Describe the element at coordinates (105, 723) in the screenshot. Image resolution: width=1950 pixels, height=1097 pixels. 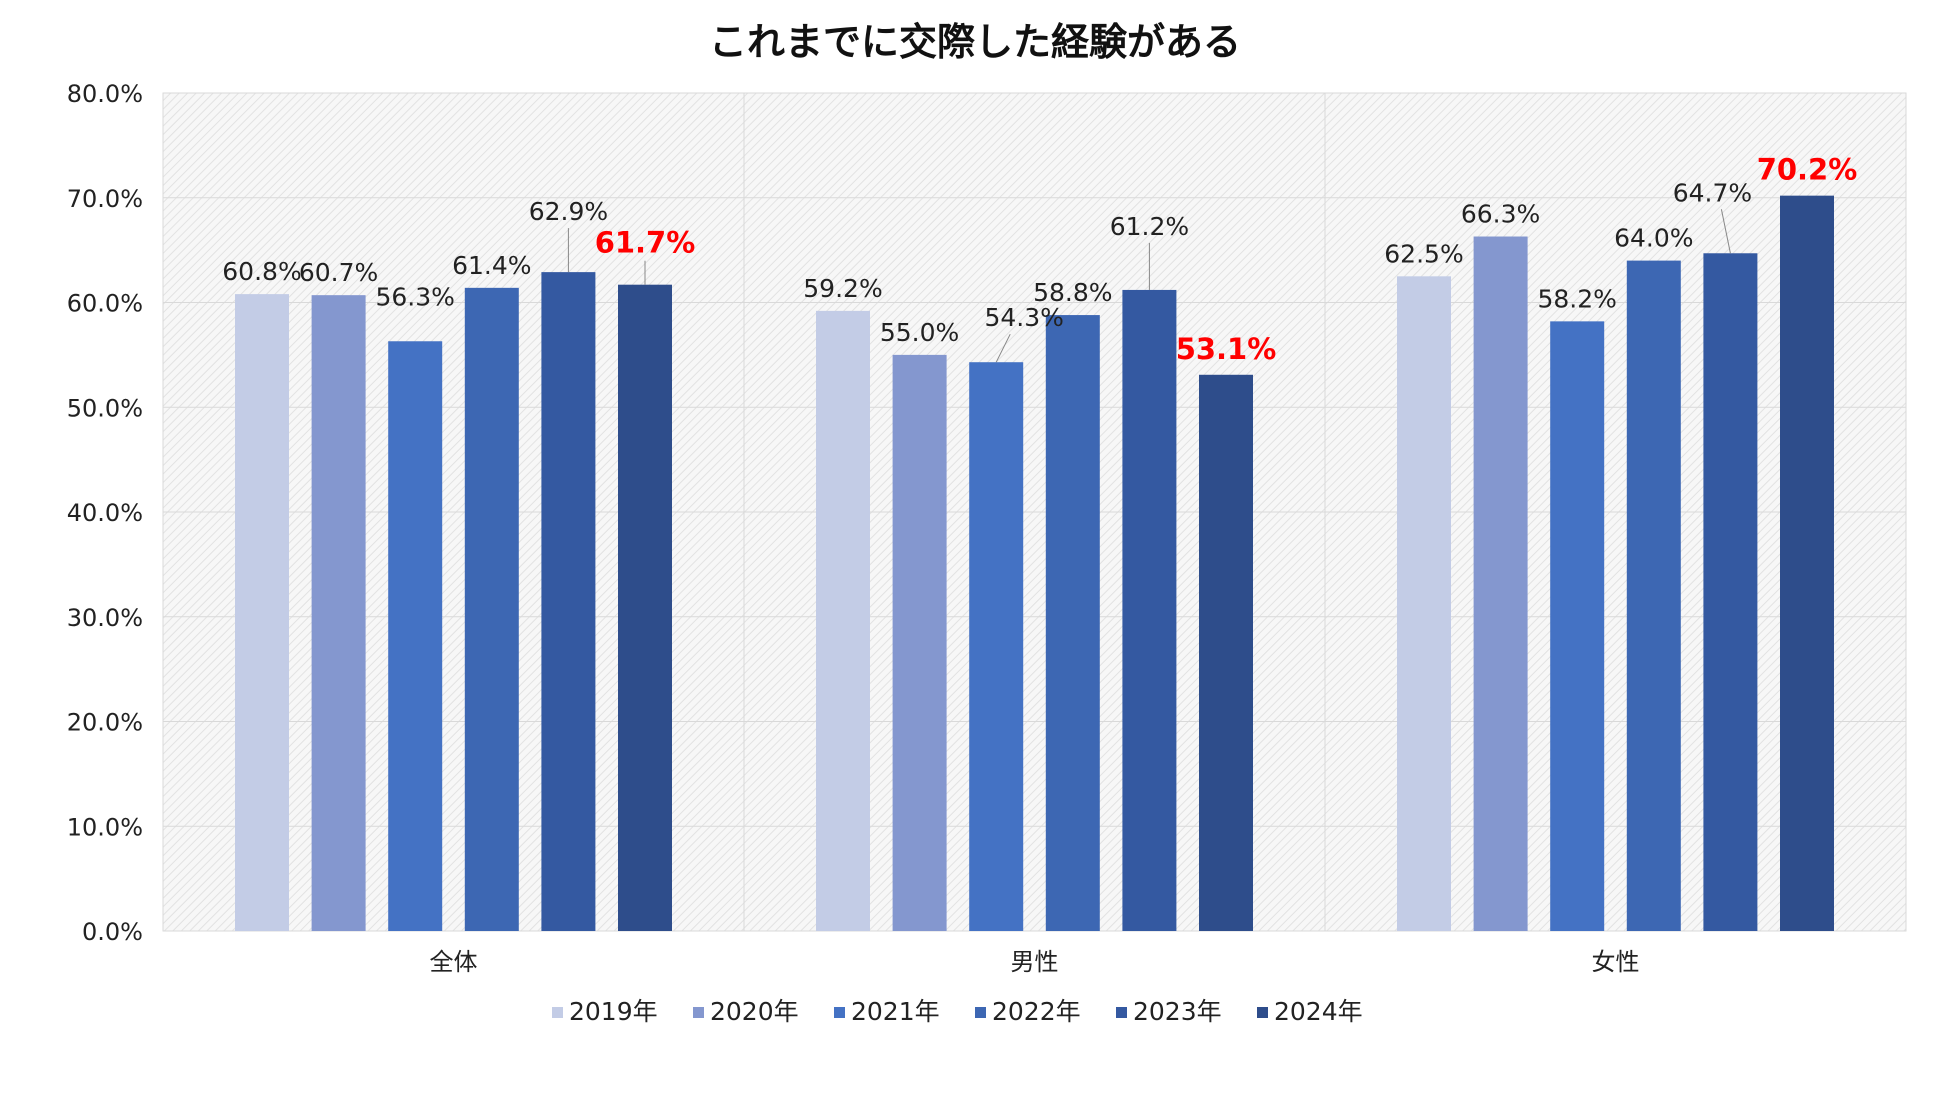
I see `y-tick-label: 20.0%` at that location.